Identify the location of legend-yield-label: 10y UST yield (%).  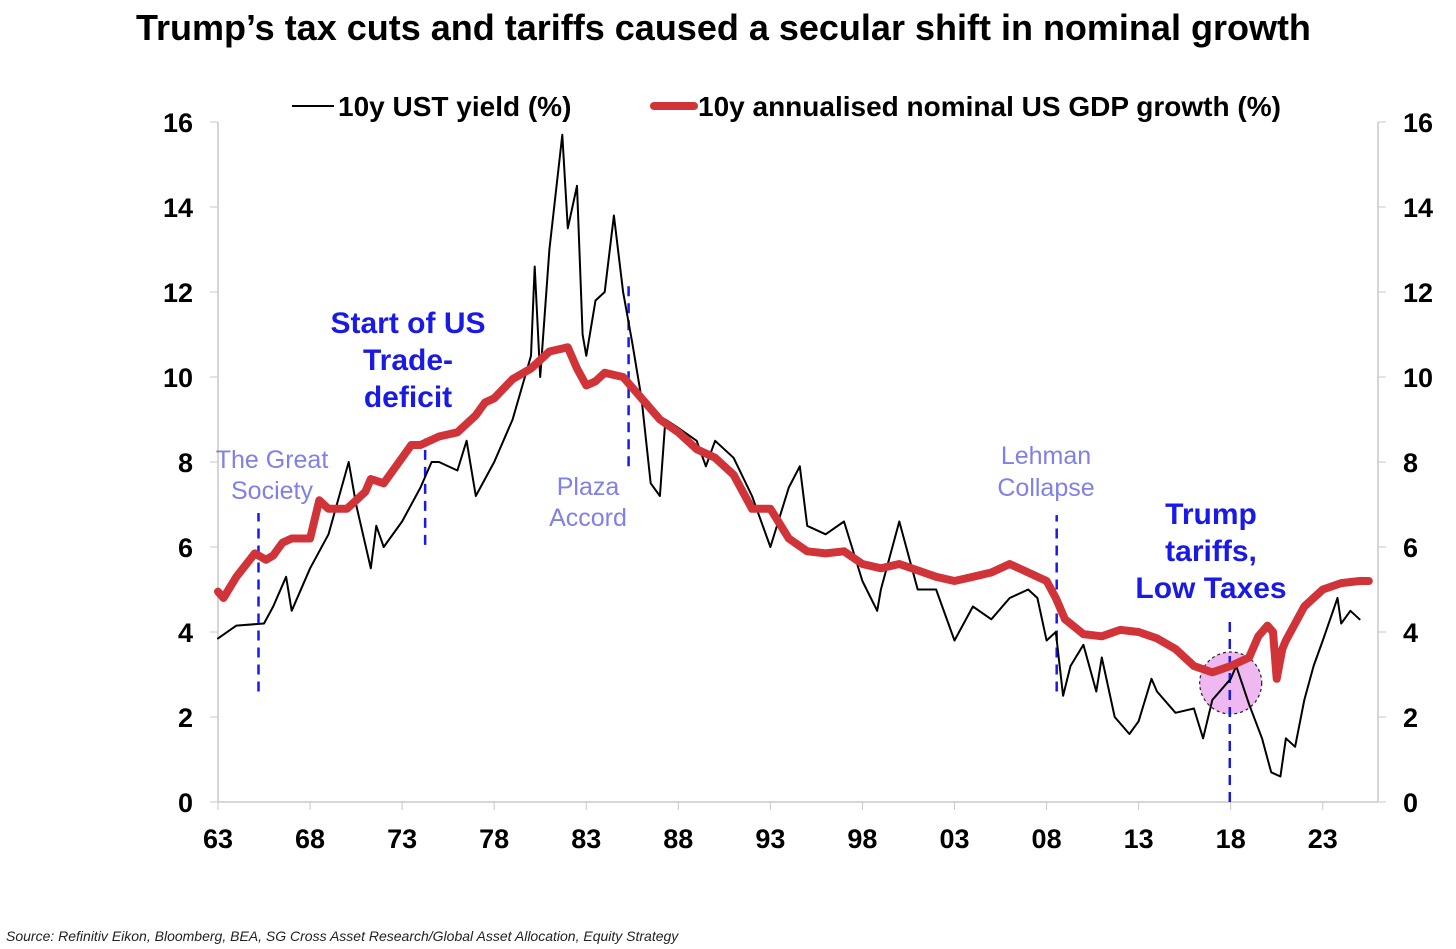
(454, 106).